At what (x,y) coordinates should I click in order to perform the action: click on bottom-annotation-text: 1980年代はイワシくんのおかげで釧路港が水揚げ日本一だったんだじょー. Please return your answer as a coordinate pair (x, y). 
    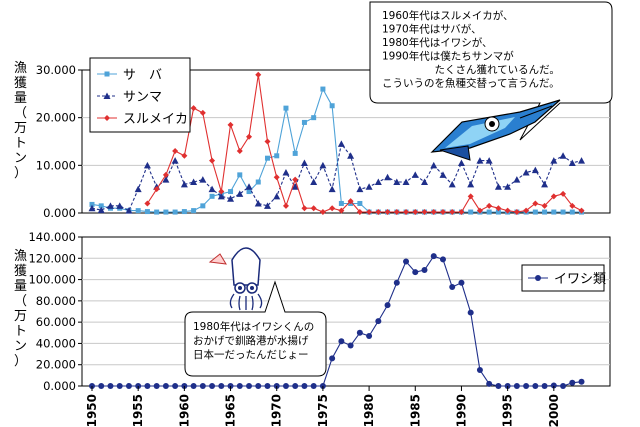
    Looking at the image, I should click on (253, 340).